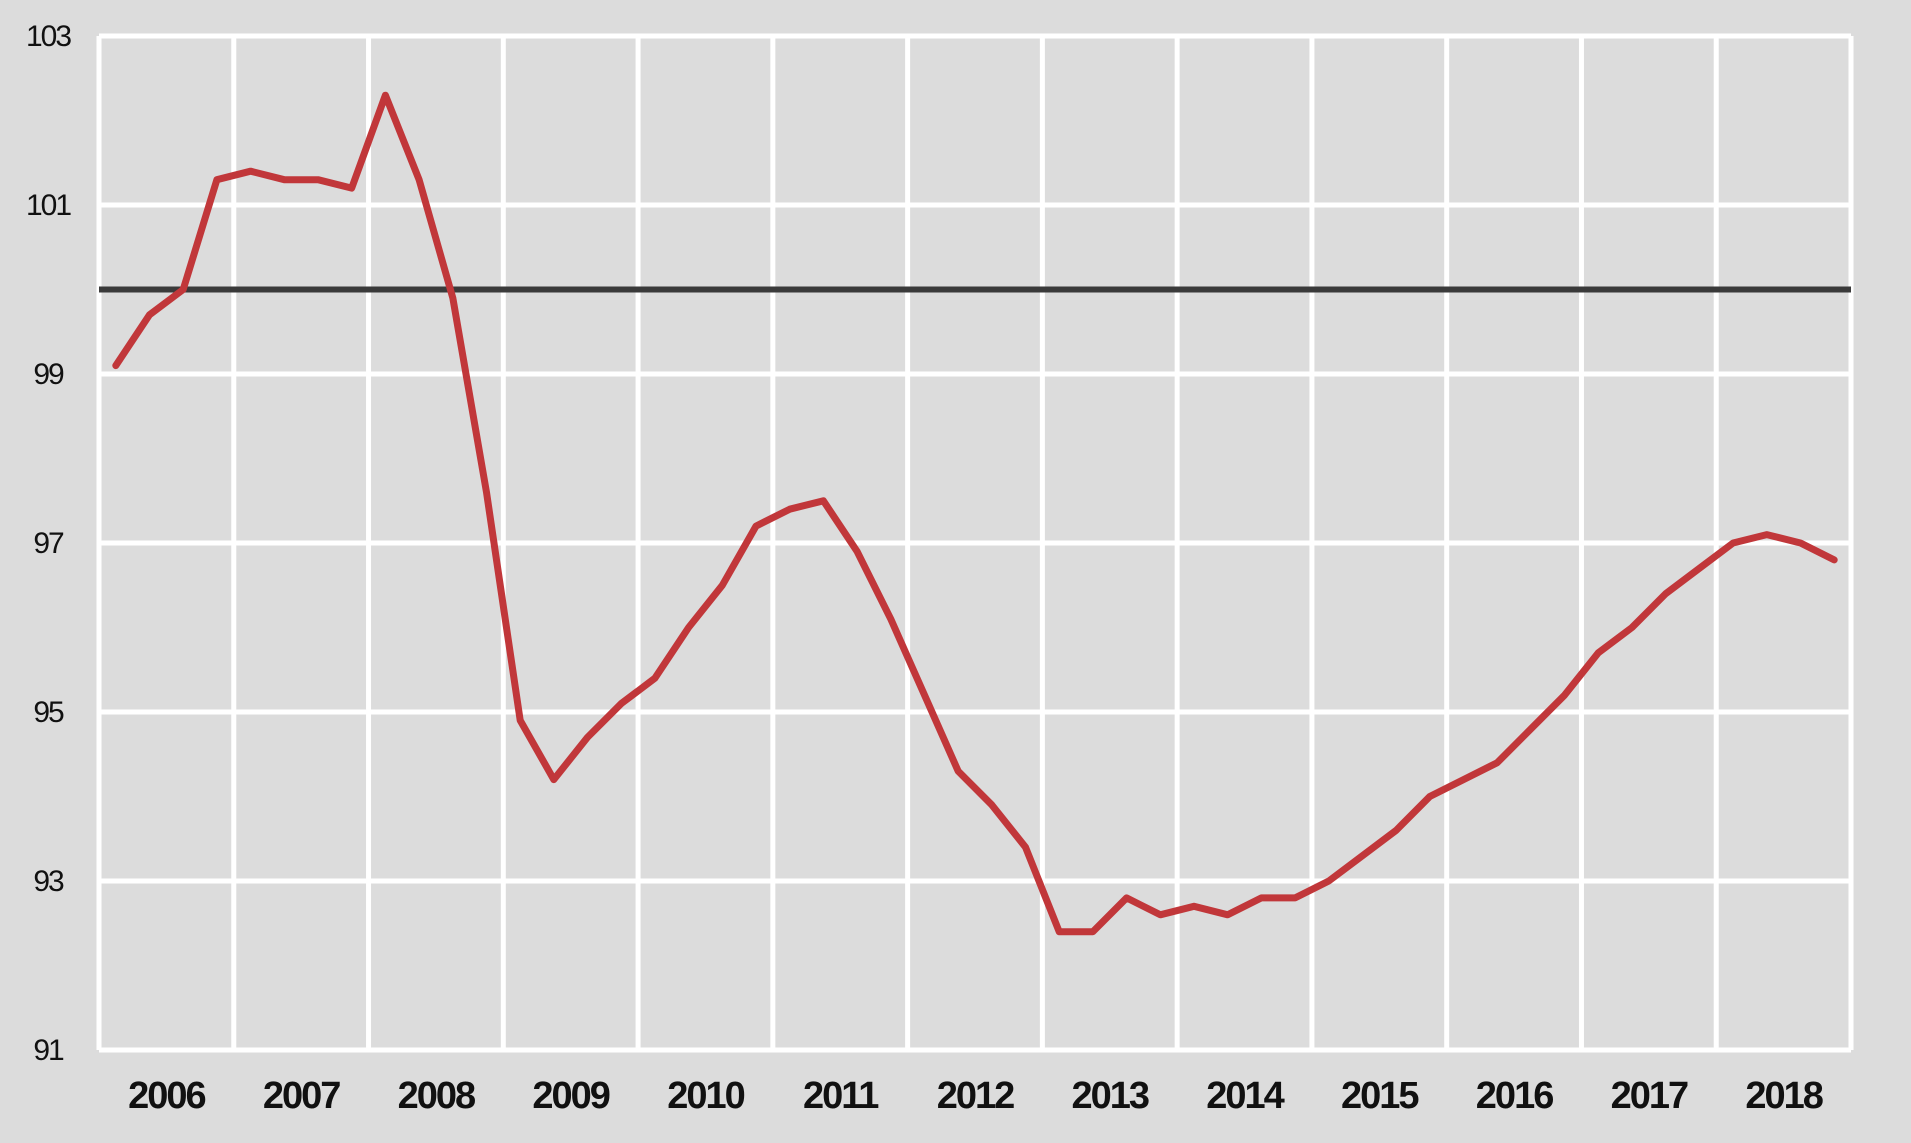 This screenshot has width=1911, height=1143. What do you see at coordinates (705, 1096) in the screenshot?
I see `x-tick-label: 2010` at bounding box center [705, 1096].